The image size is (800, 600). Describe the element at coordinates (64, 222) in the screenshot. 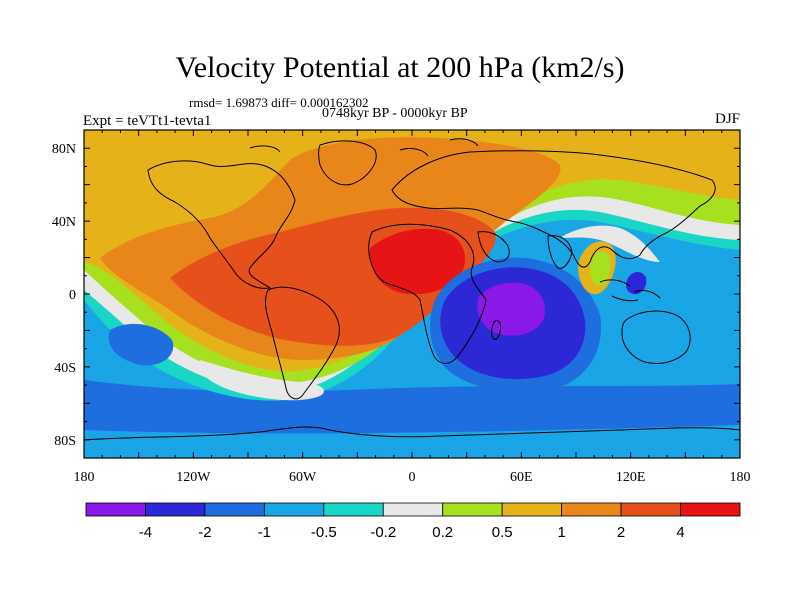

I see `lat-tick-label: 40N` at that location.